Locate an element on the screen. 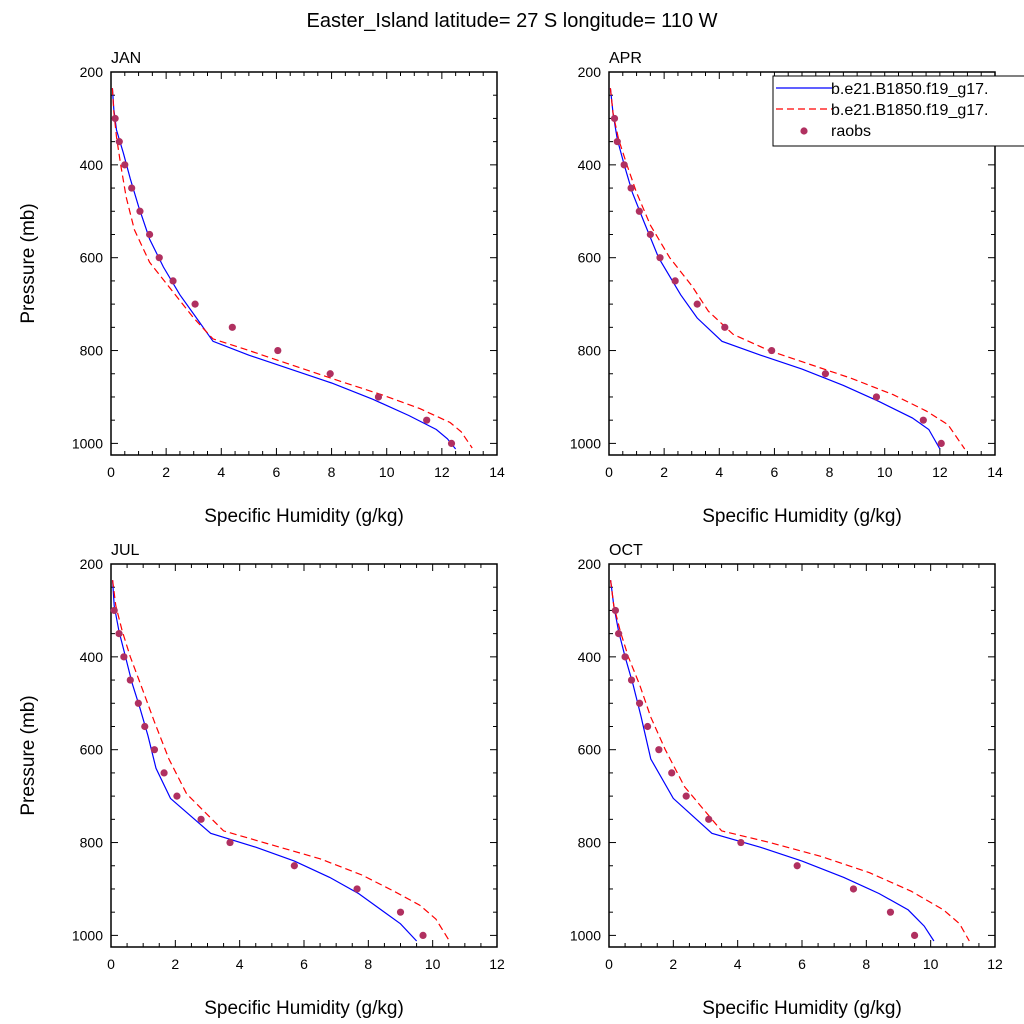 The height and width of the screenshot is (1024, 1024). panel-label: JAN is located at coordinates (126, 58).